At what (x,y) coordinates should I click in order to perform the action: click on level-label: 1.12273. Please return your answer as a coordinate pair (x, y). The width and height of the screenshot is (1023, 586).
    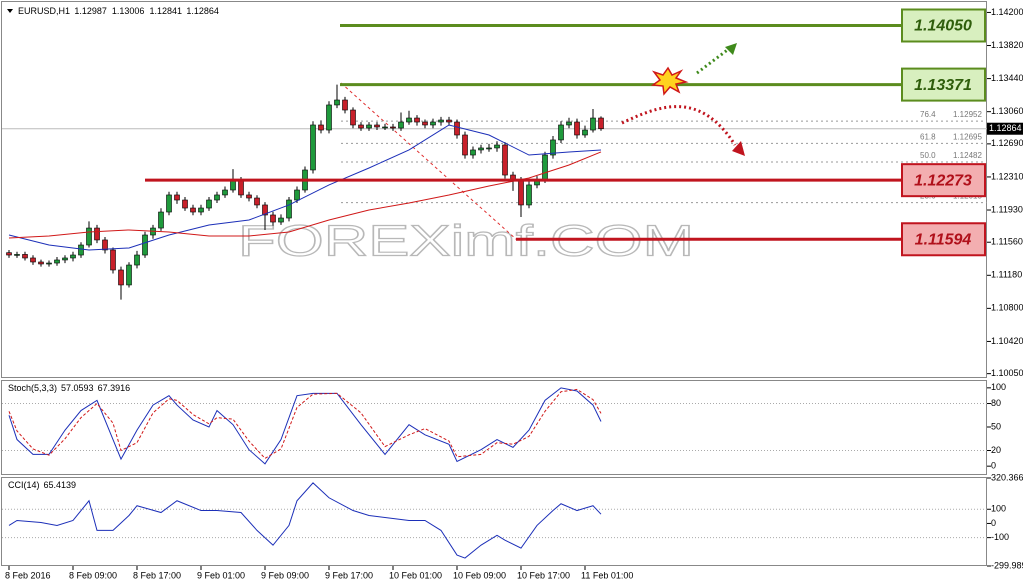
    Looking at the image, I should click on (943, 180).